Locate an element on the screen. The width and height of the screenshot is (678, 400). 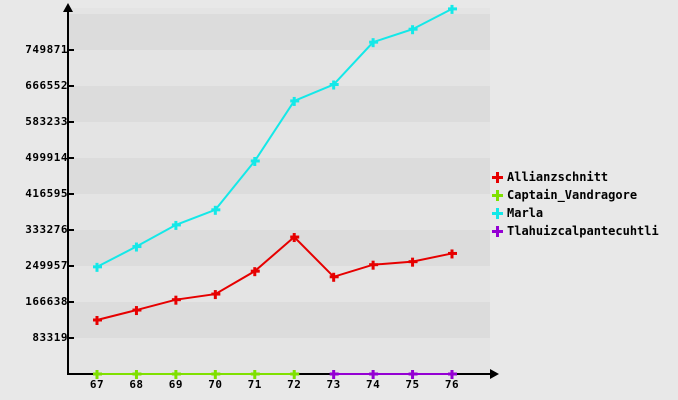
y-axis-line is located at coordinates (68, 192).